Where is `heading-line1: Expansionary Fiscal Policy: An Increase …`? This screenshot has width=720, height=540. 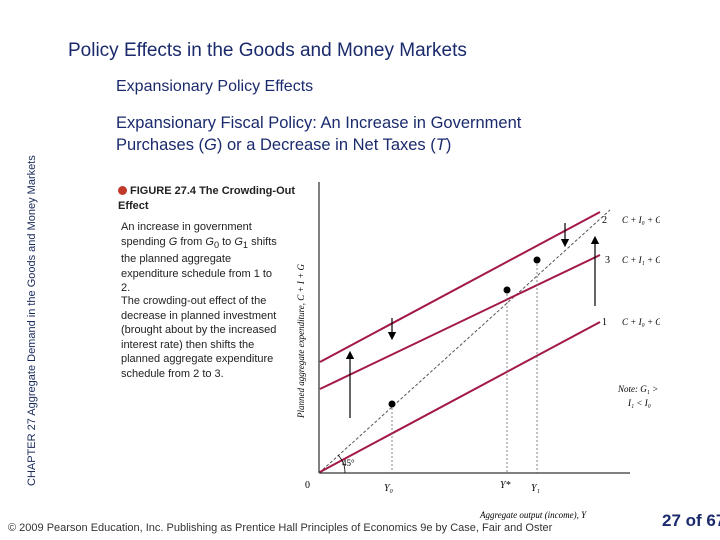
heading-line1: Expansionary Fiscal Policy: An Increase … is located at coordinates (319, 123).